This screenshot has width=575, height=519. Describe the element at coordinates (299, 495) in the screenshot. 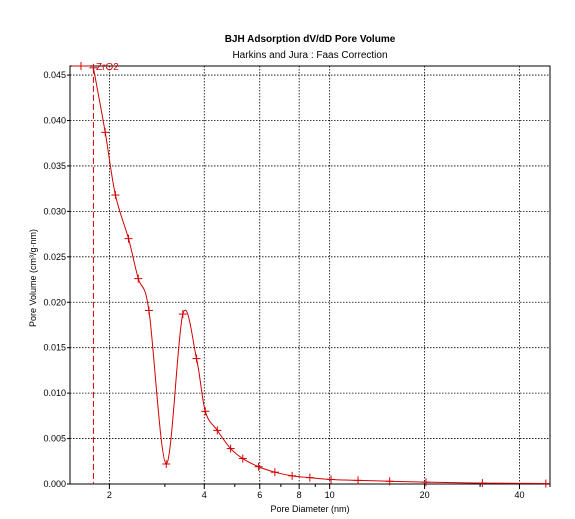

I see `x-tick-label: 8` at that location.